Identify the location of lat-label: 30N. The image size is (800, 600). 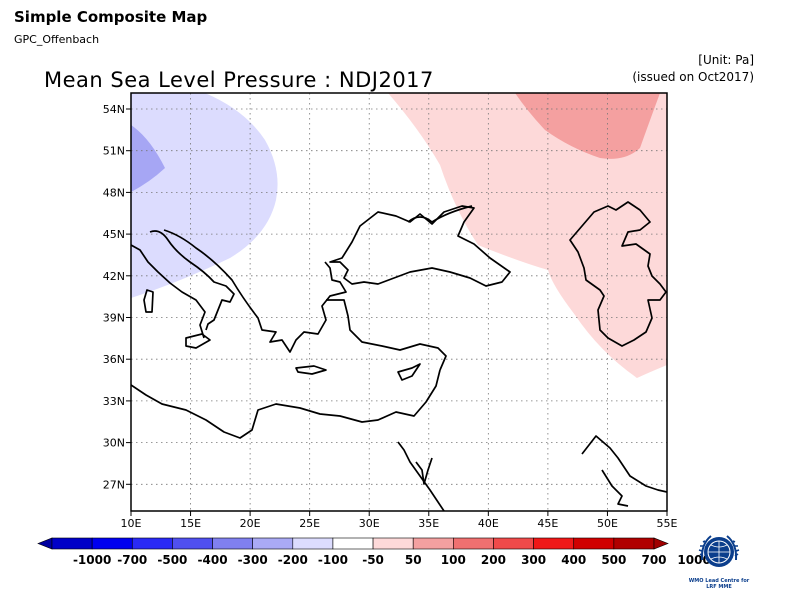
(114, 443).